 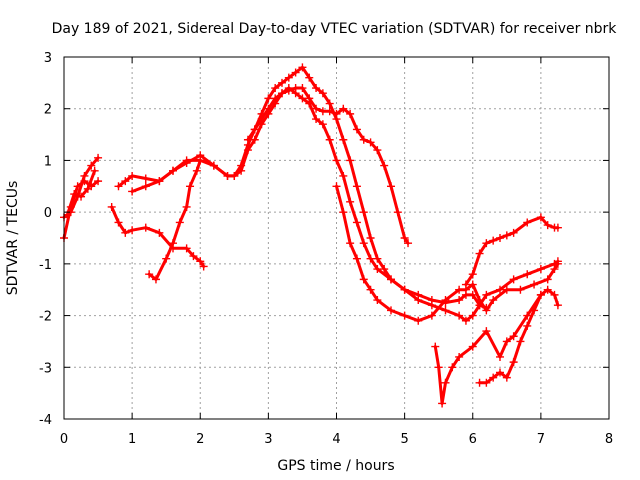 What do you see at coordinates (404, 439) in the screenshot?
I see `x-tick-label: 5` at bounding box center [404, 439].